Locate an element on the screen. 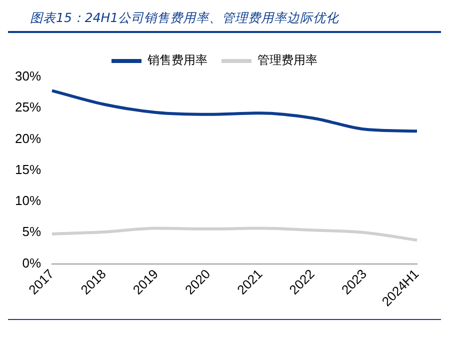 The image size is (449, 342). legend-label: 销售费用率 is located at coordinates (177, 60).